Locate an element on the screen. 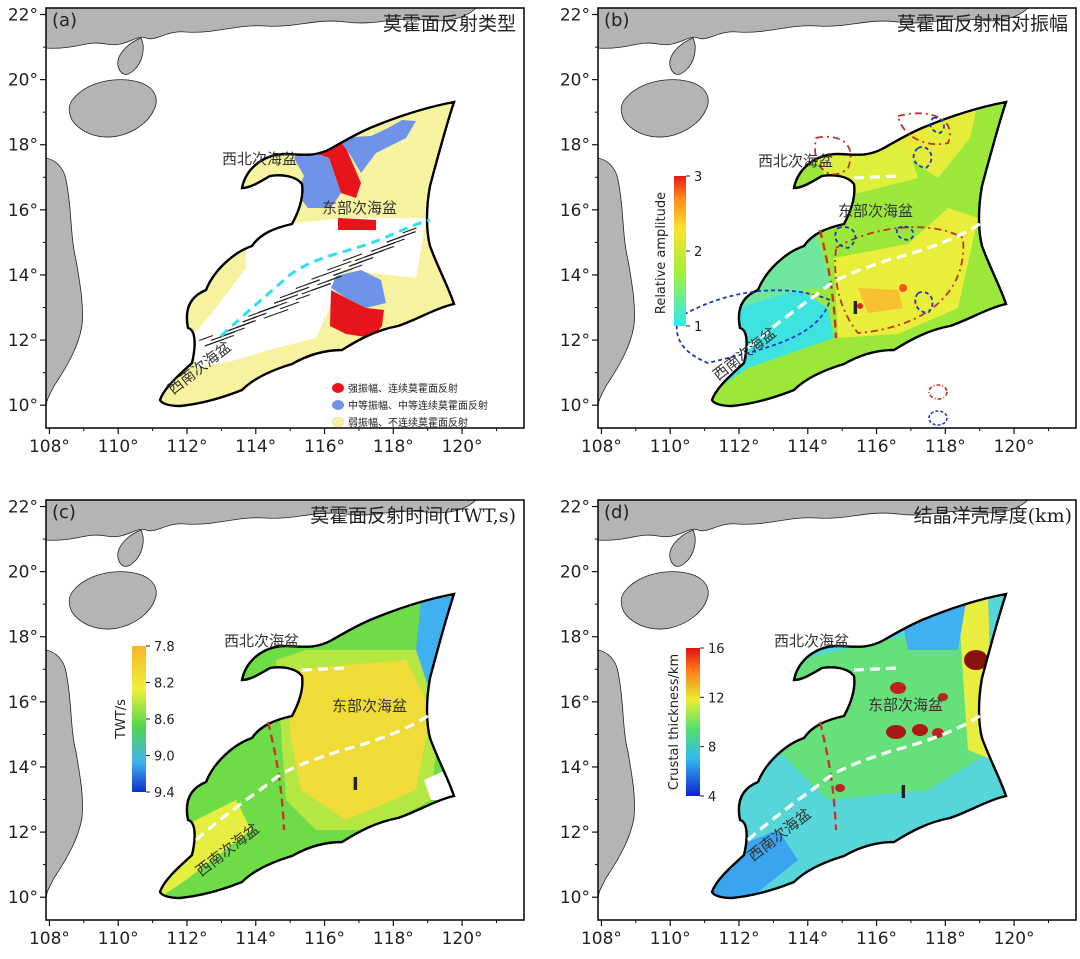  strong-reflection-zone-south is located at coordinates (357, 314).